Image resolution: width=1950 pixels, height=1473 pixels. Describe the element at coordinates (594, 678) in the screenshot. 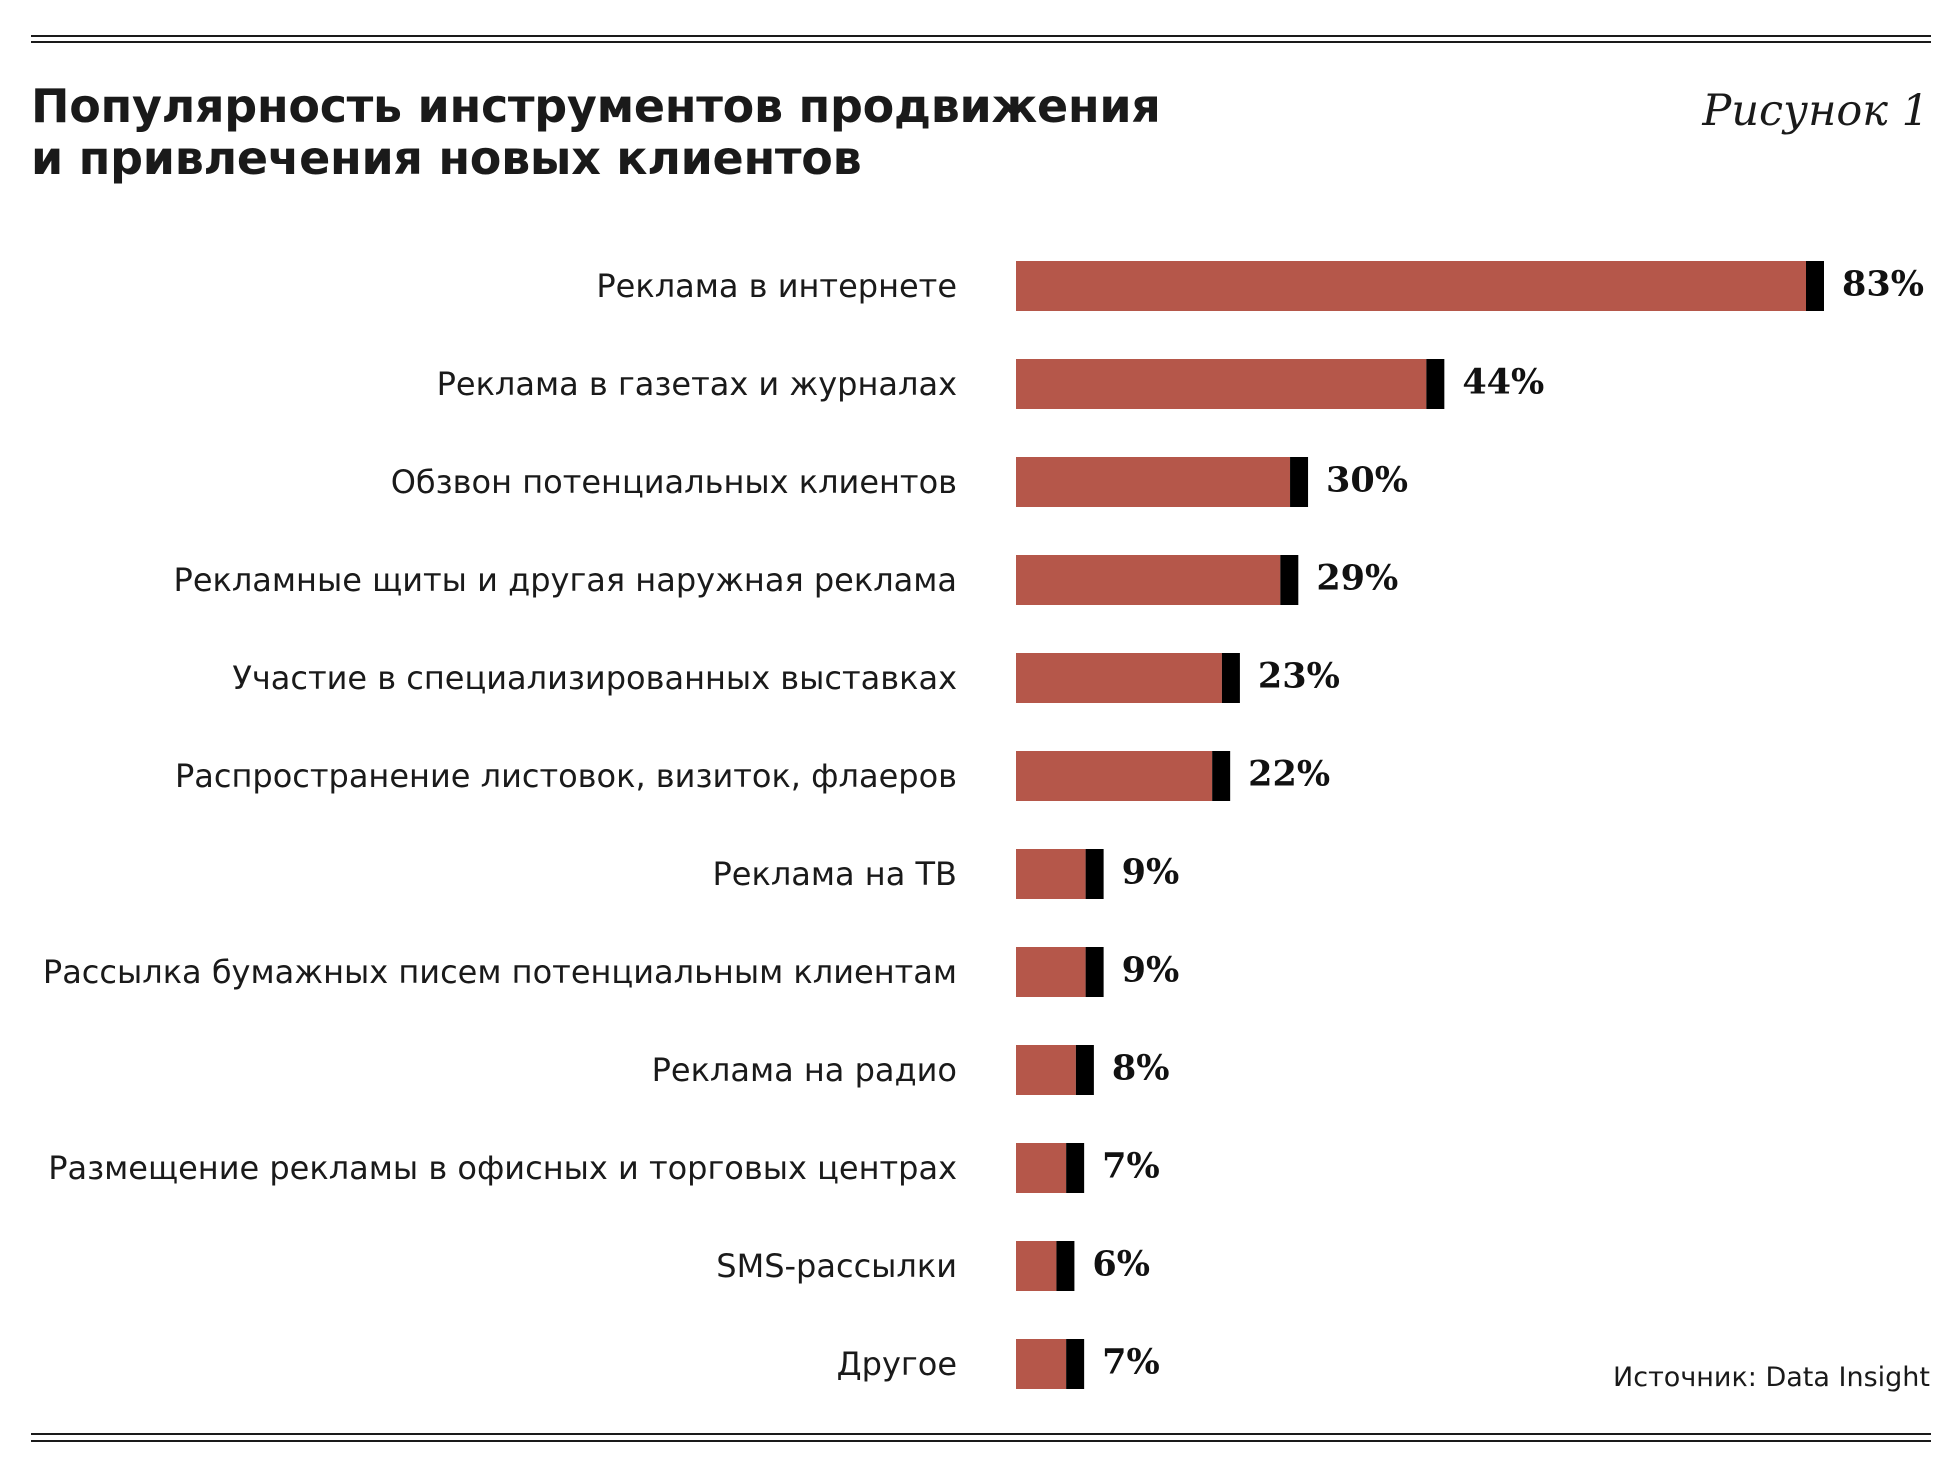

I see `category-label: Участие в специализированных выставках` at that location.